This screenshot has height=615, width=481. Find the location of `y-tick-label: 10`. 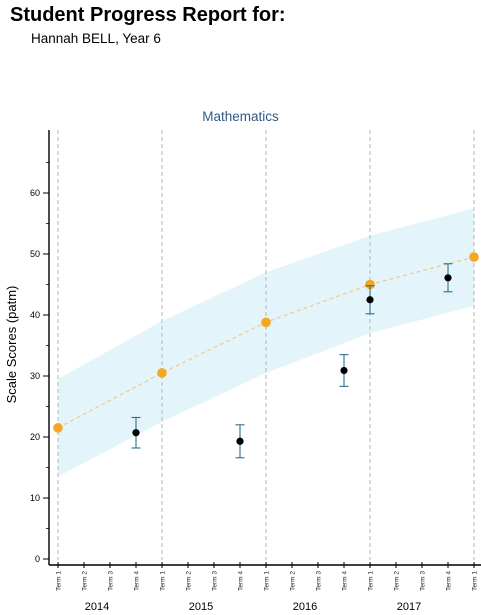

y-tick-label: 10 is located at coordinates (35, 498).